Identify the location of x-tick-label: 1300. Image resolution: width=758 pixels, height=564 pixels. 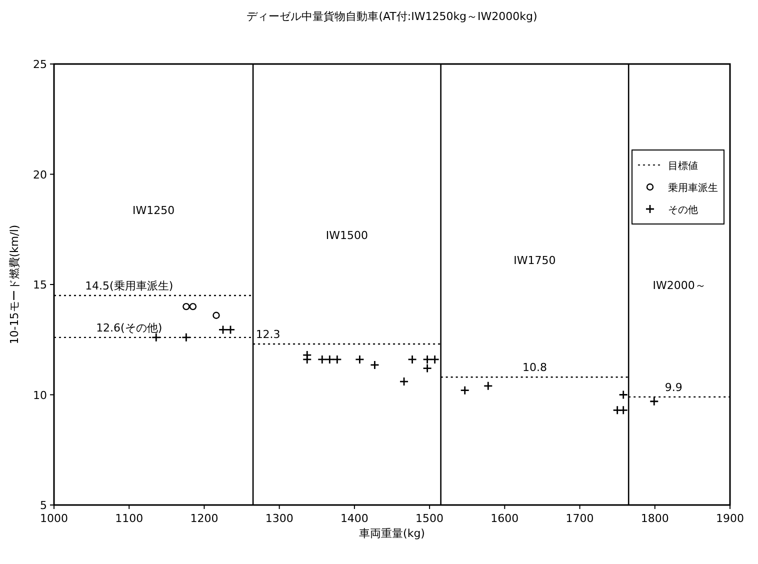
(279, 518).